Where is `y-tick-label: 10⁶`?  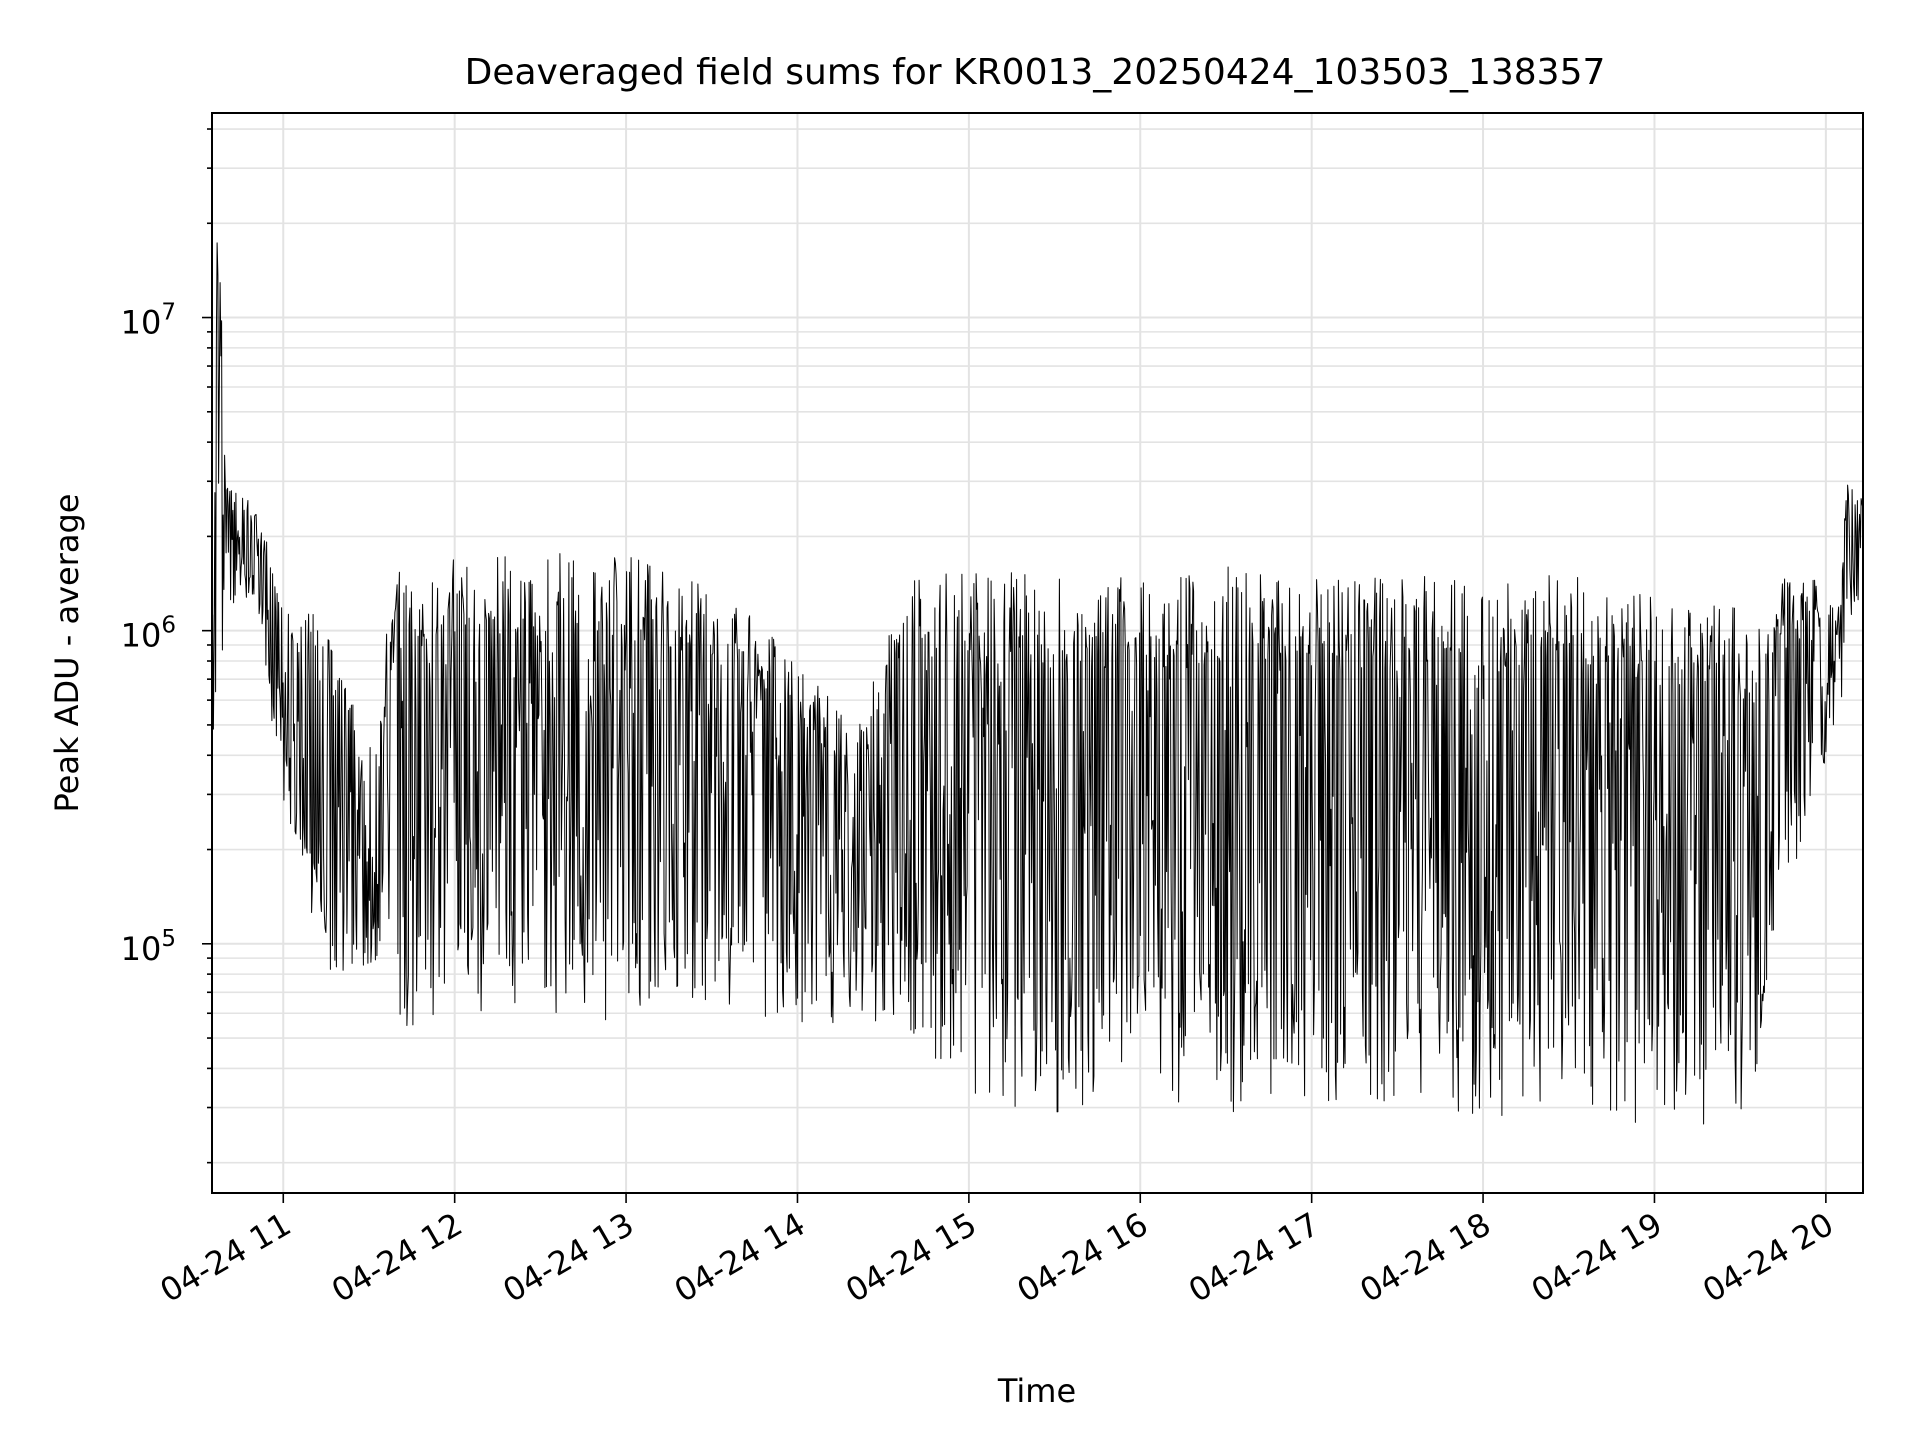 y-tick-label: 10⁶ is located at coordinates (148, 634).